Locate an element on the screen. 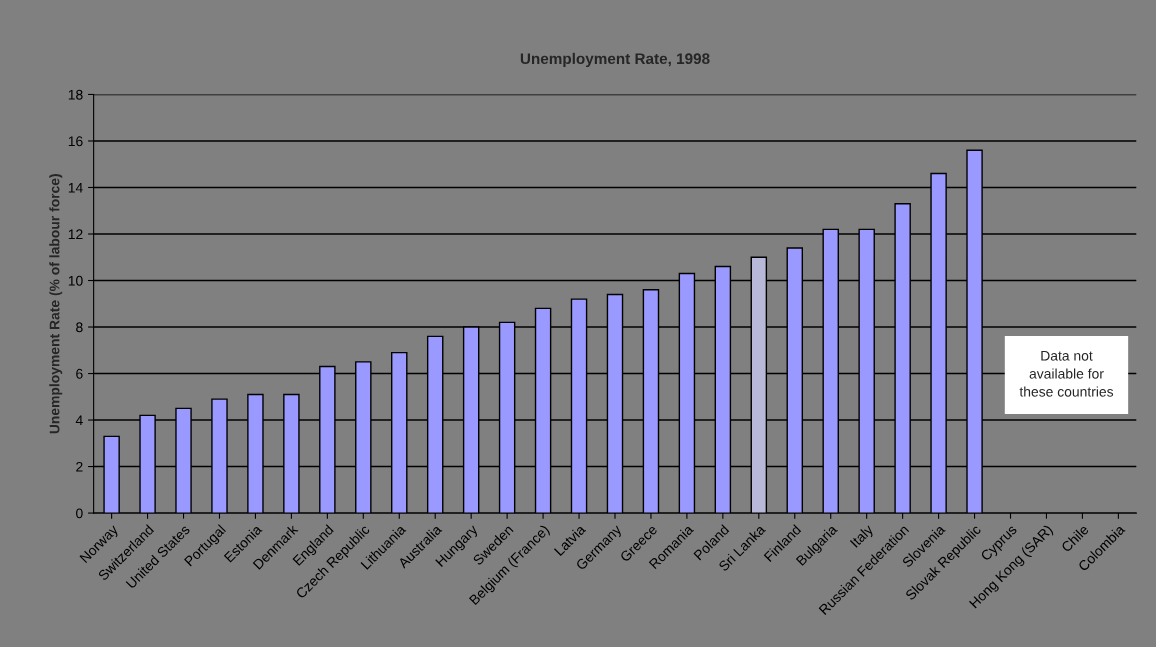 The width and height of the screenshot is (1156, 647). y-tick-label: 0 is located at coordinates (79, 513).